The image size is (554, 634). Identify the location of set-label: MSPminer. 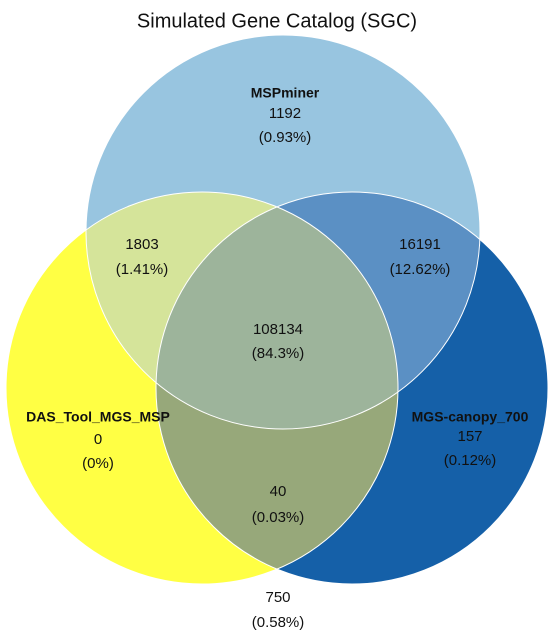
(285, 93).